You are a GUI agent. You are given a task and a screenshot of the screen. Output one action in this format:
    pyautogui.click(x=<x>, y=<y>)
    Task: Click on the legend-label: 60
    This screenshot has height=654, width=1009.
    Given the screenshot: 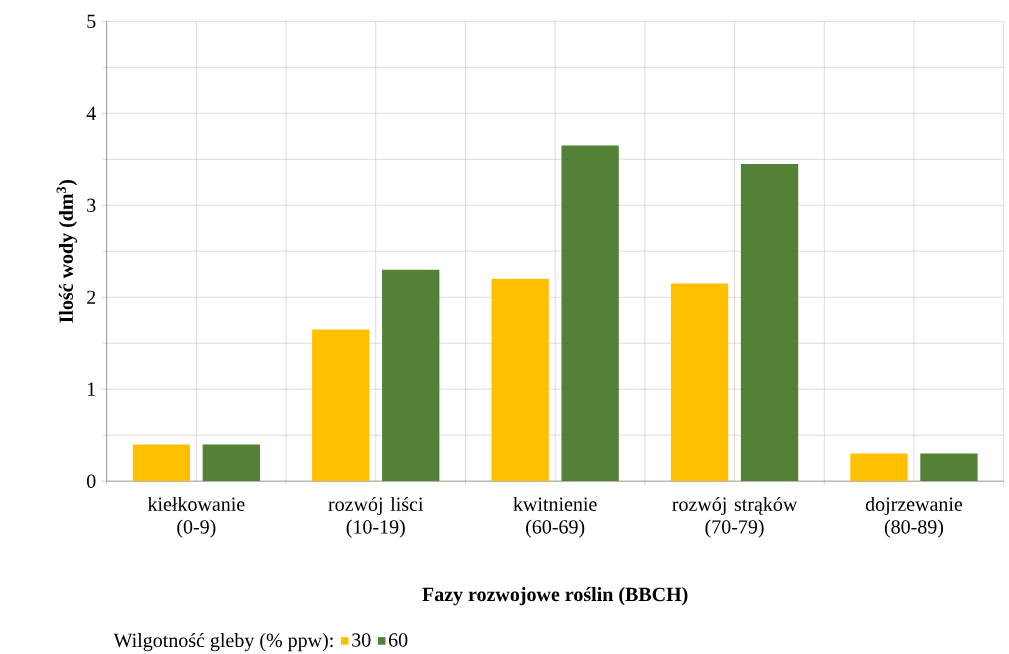 What is the action you would take?
    pyautogui.click(x=398, y=640)
    